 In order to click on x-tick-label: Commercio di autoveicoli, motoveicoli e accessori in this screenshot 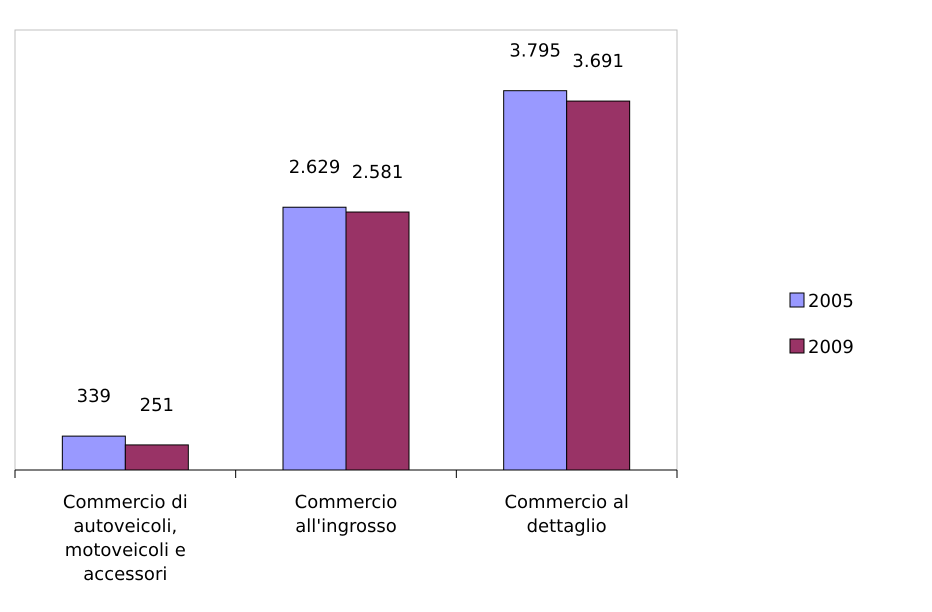, I will do `click(125, 538)`.